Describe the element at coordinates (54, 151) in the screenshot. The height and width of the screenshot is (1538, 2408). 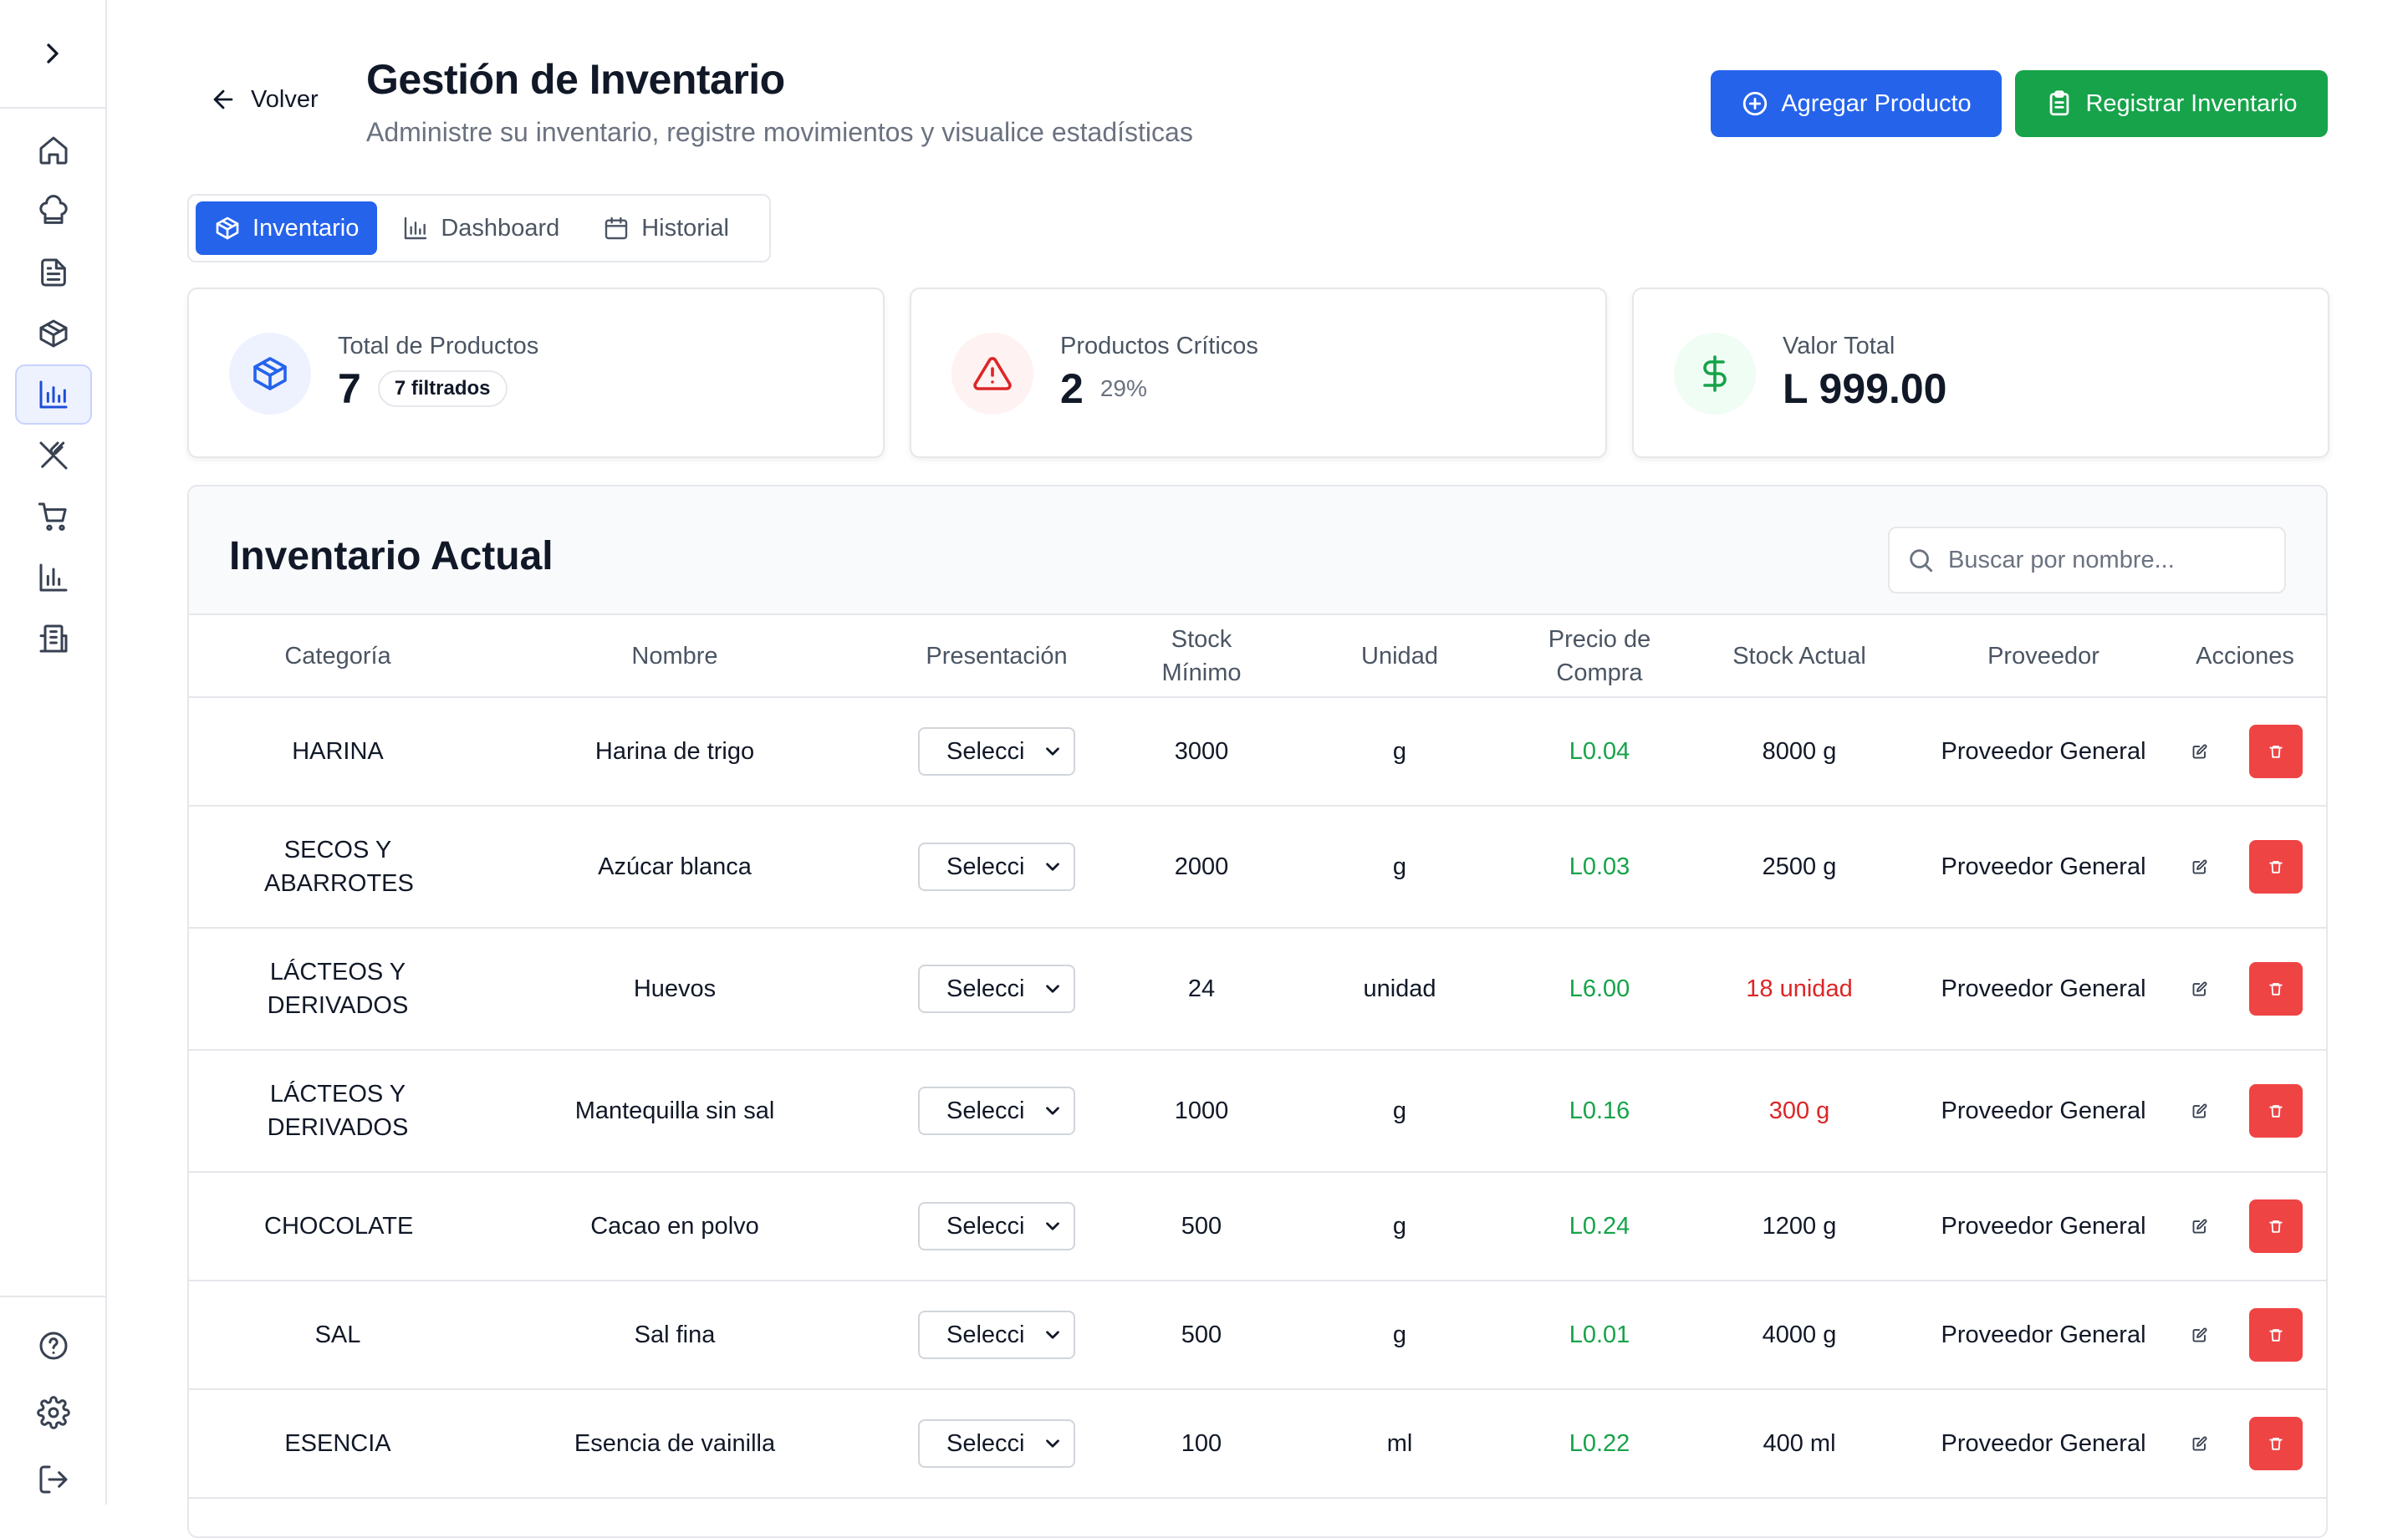
I see `sidebar-item-home` at that location.